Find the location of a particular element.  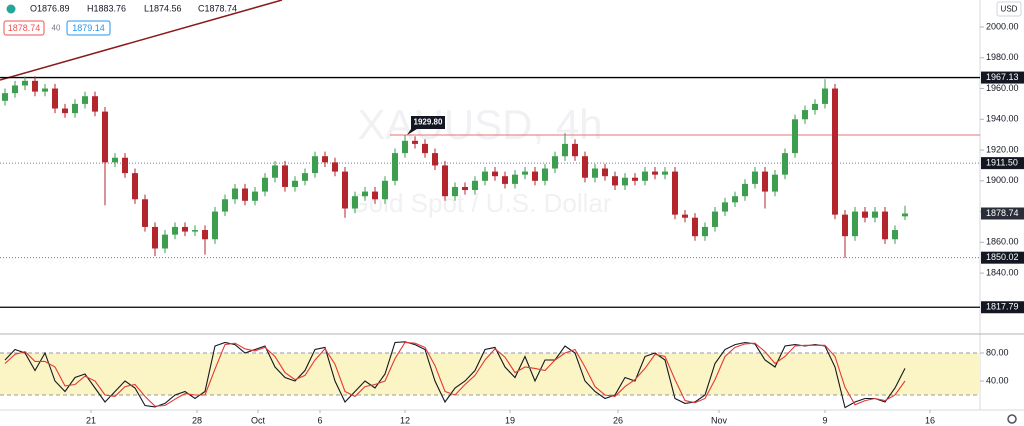

y-tick-label: 40.00 is located at coordinates (997, 380).